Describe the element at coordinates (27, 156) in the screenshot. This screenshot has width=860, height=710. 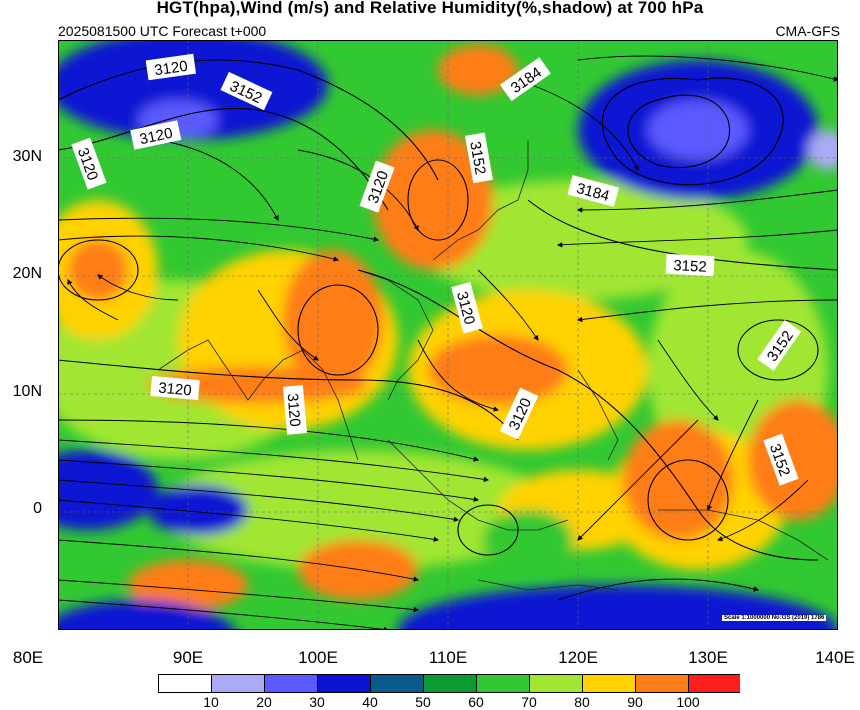
I see `lat-label-30n: 30N` at that location.